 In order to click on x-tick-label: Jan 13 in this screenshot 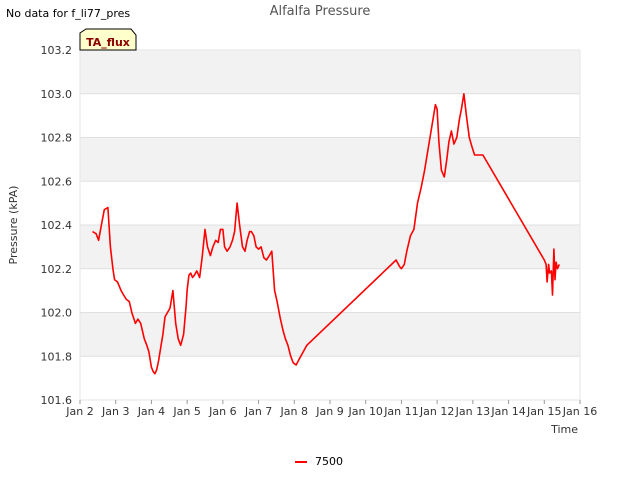, I will do `click(472, 411)`.